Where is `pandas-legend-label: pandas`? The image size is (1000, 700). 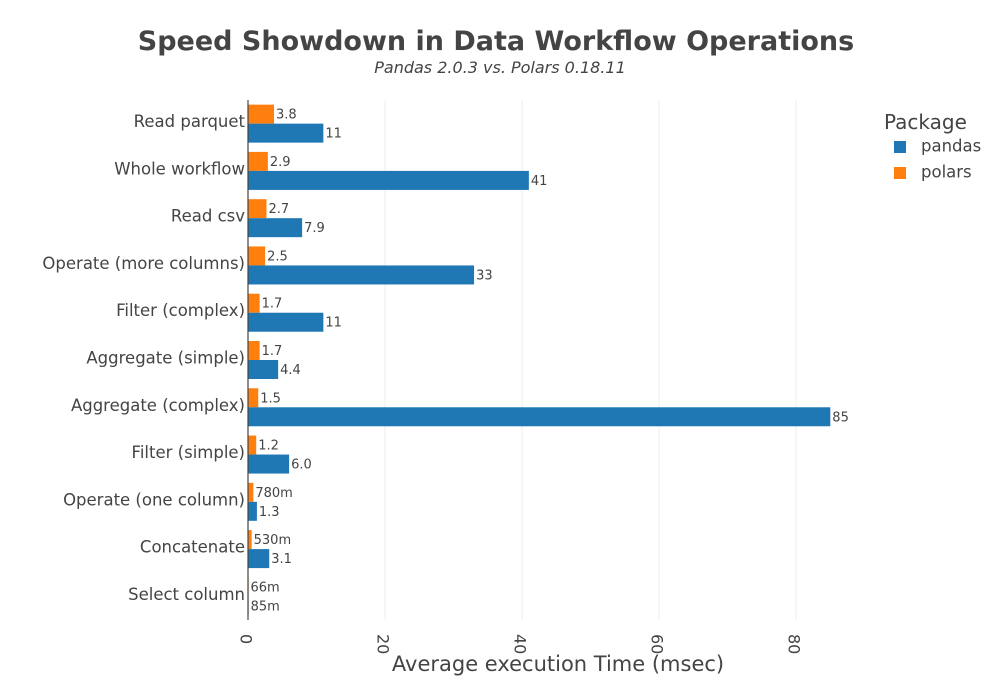 pandas-legend-label: pandas is located at coordinates (951, 146).